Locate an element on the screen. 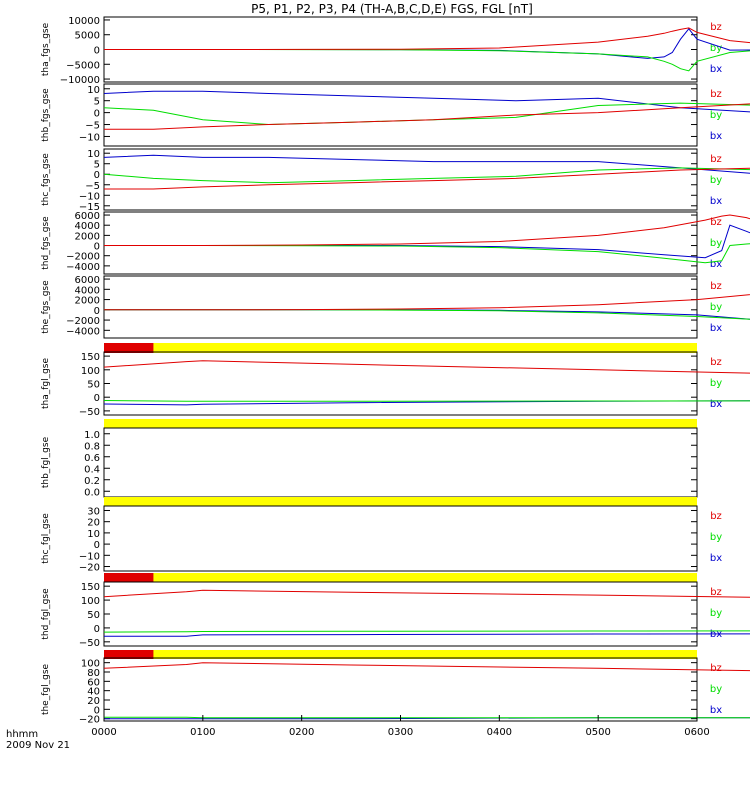 Image resolution: width=750 pixels, height=800 pixels. x-axis-date: 2009 Nov 21 is located at coordinates (38, 745).